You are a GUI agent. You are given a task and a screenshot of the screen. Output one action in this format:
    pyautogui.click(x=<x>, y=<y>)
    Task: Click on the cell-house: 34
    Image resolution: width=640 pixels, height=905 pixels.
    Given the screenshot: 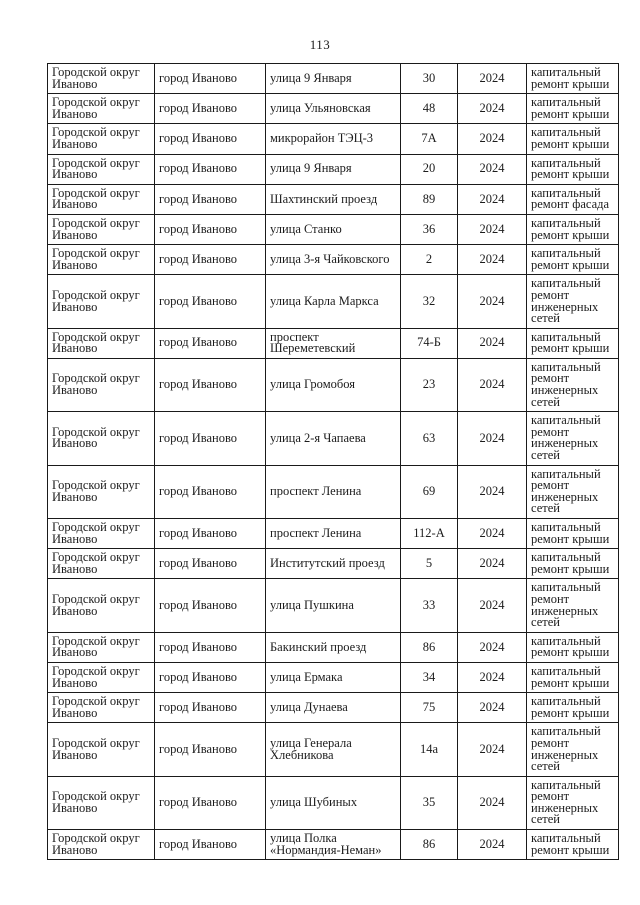 What is the action you would take?
    pyautogui.click(x=429, y=677)
    